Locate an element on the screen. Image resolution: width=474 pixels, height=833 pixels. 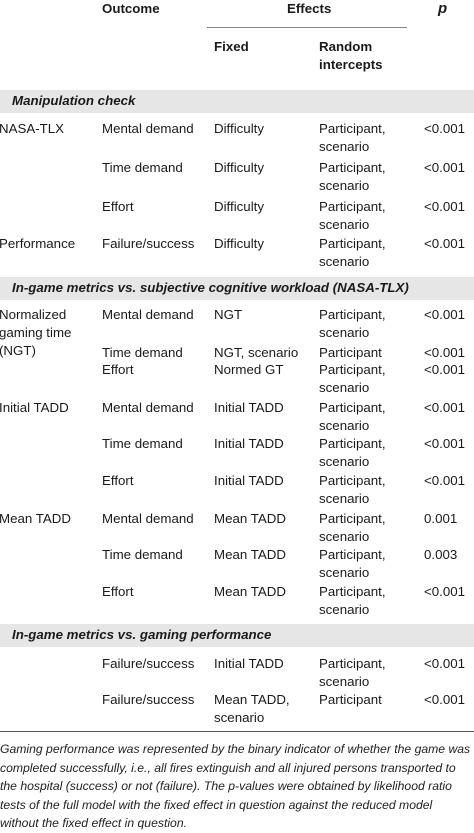
header-random-line1: Random is located at coordinates (346, 46).